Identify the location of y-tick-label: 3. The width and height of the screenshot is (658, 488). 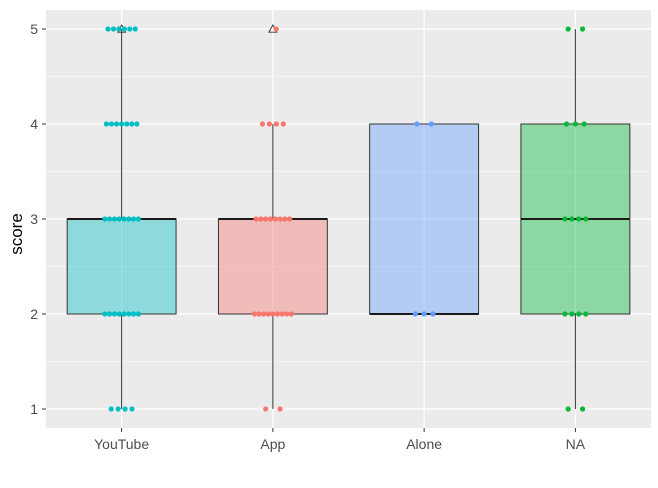
(34, 219).